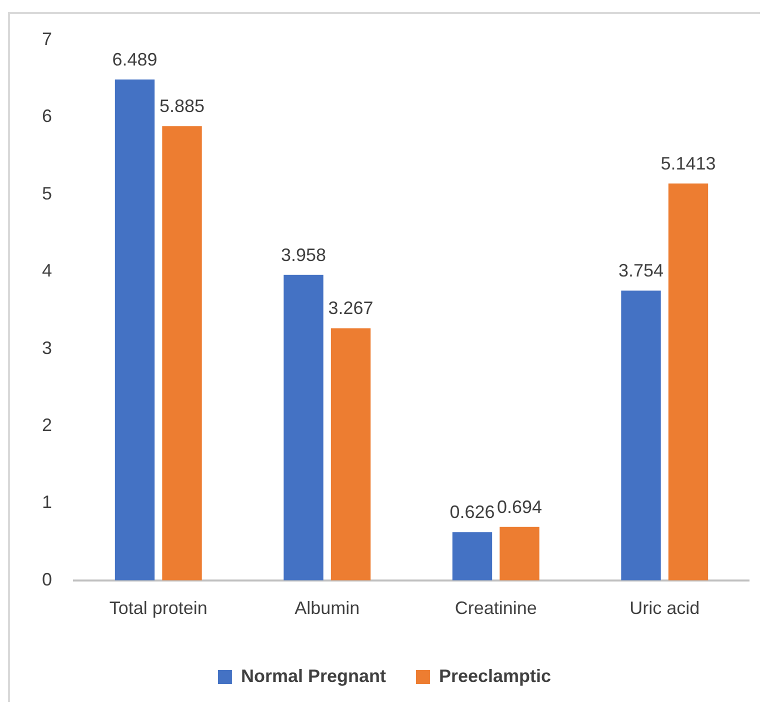 The width and height of the screenshot is (769, 716). I want to click on data-label: 3.754, so click(641, 270).